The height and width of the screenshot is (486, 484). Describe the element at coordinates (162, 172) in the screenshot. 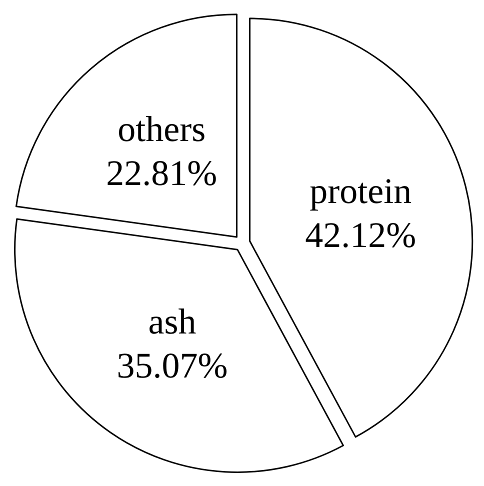

I see `data-label: 22.81%` at that location.